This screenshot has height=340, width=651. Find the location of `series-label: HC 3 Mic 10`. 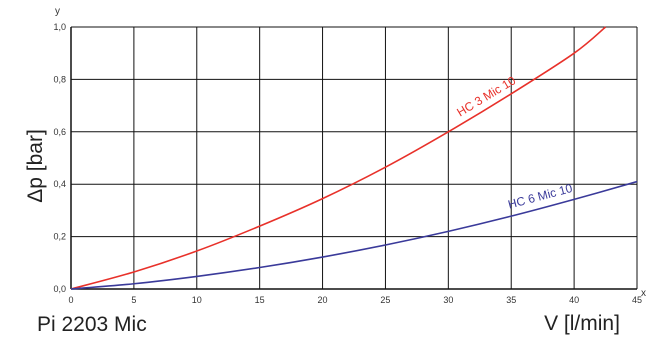

series-label: HC 3 Mic 10 is located at coordinates (486, 96).